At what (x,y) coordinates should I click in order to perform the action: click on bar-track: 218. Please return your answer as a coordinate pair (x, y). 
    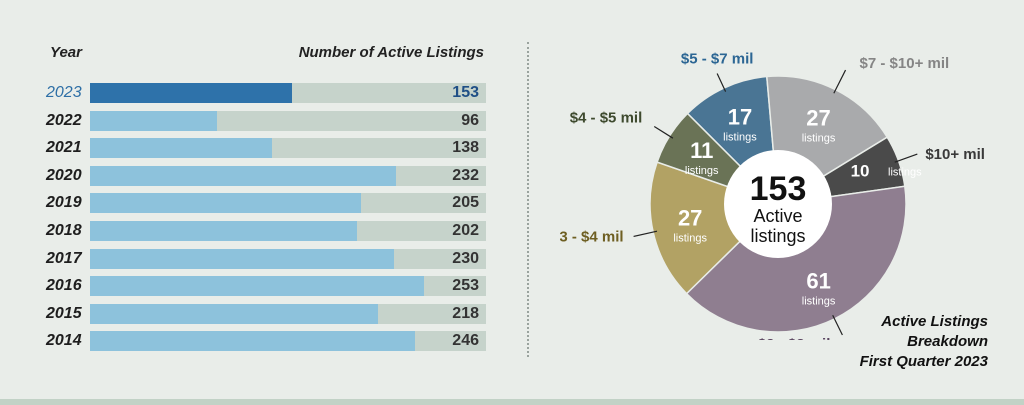
    Looking at the image, I should click on (288, 313).